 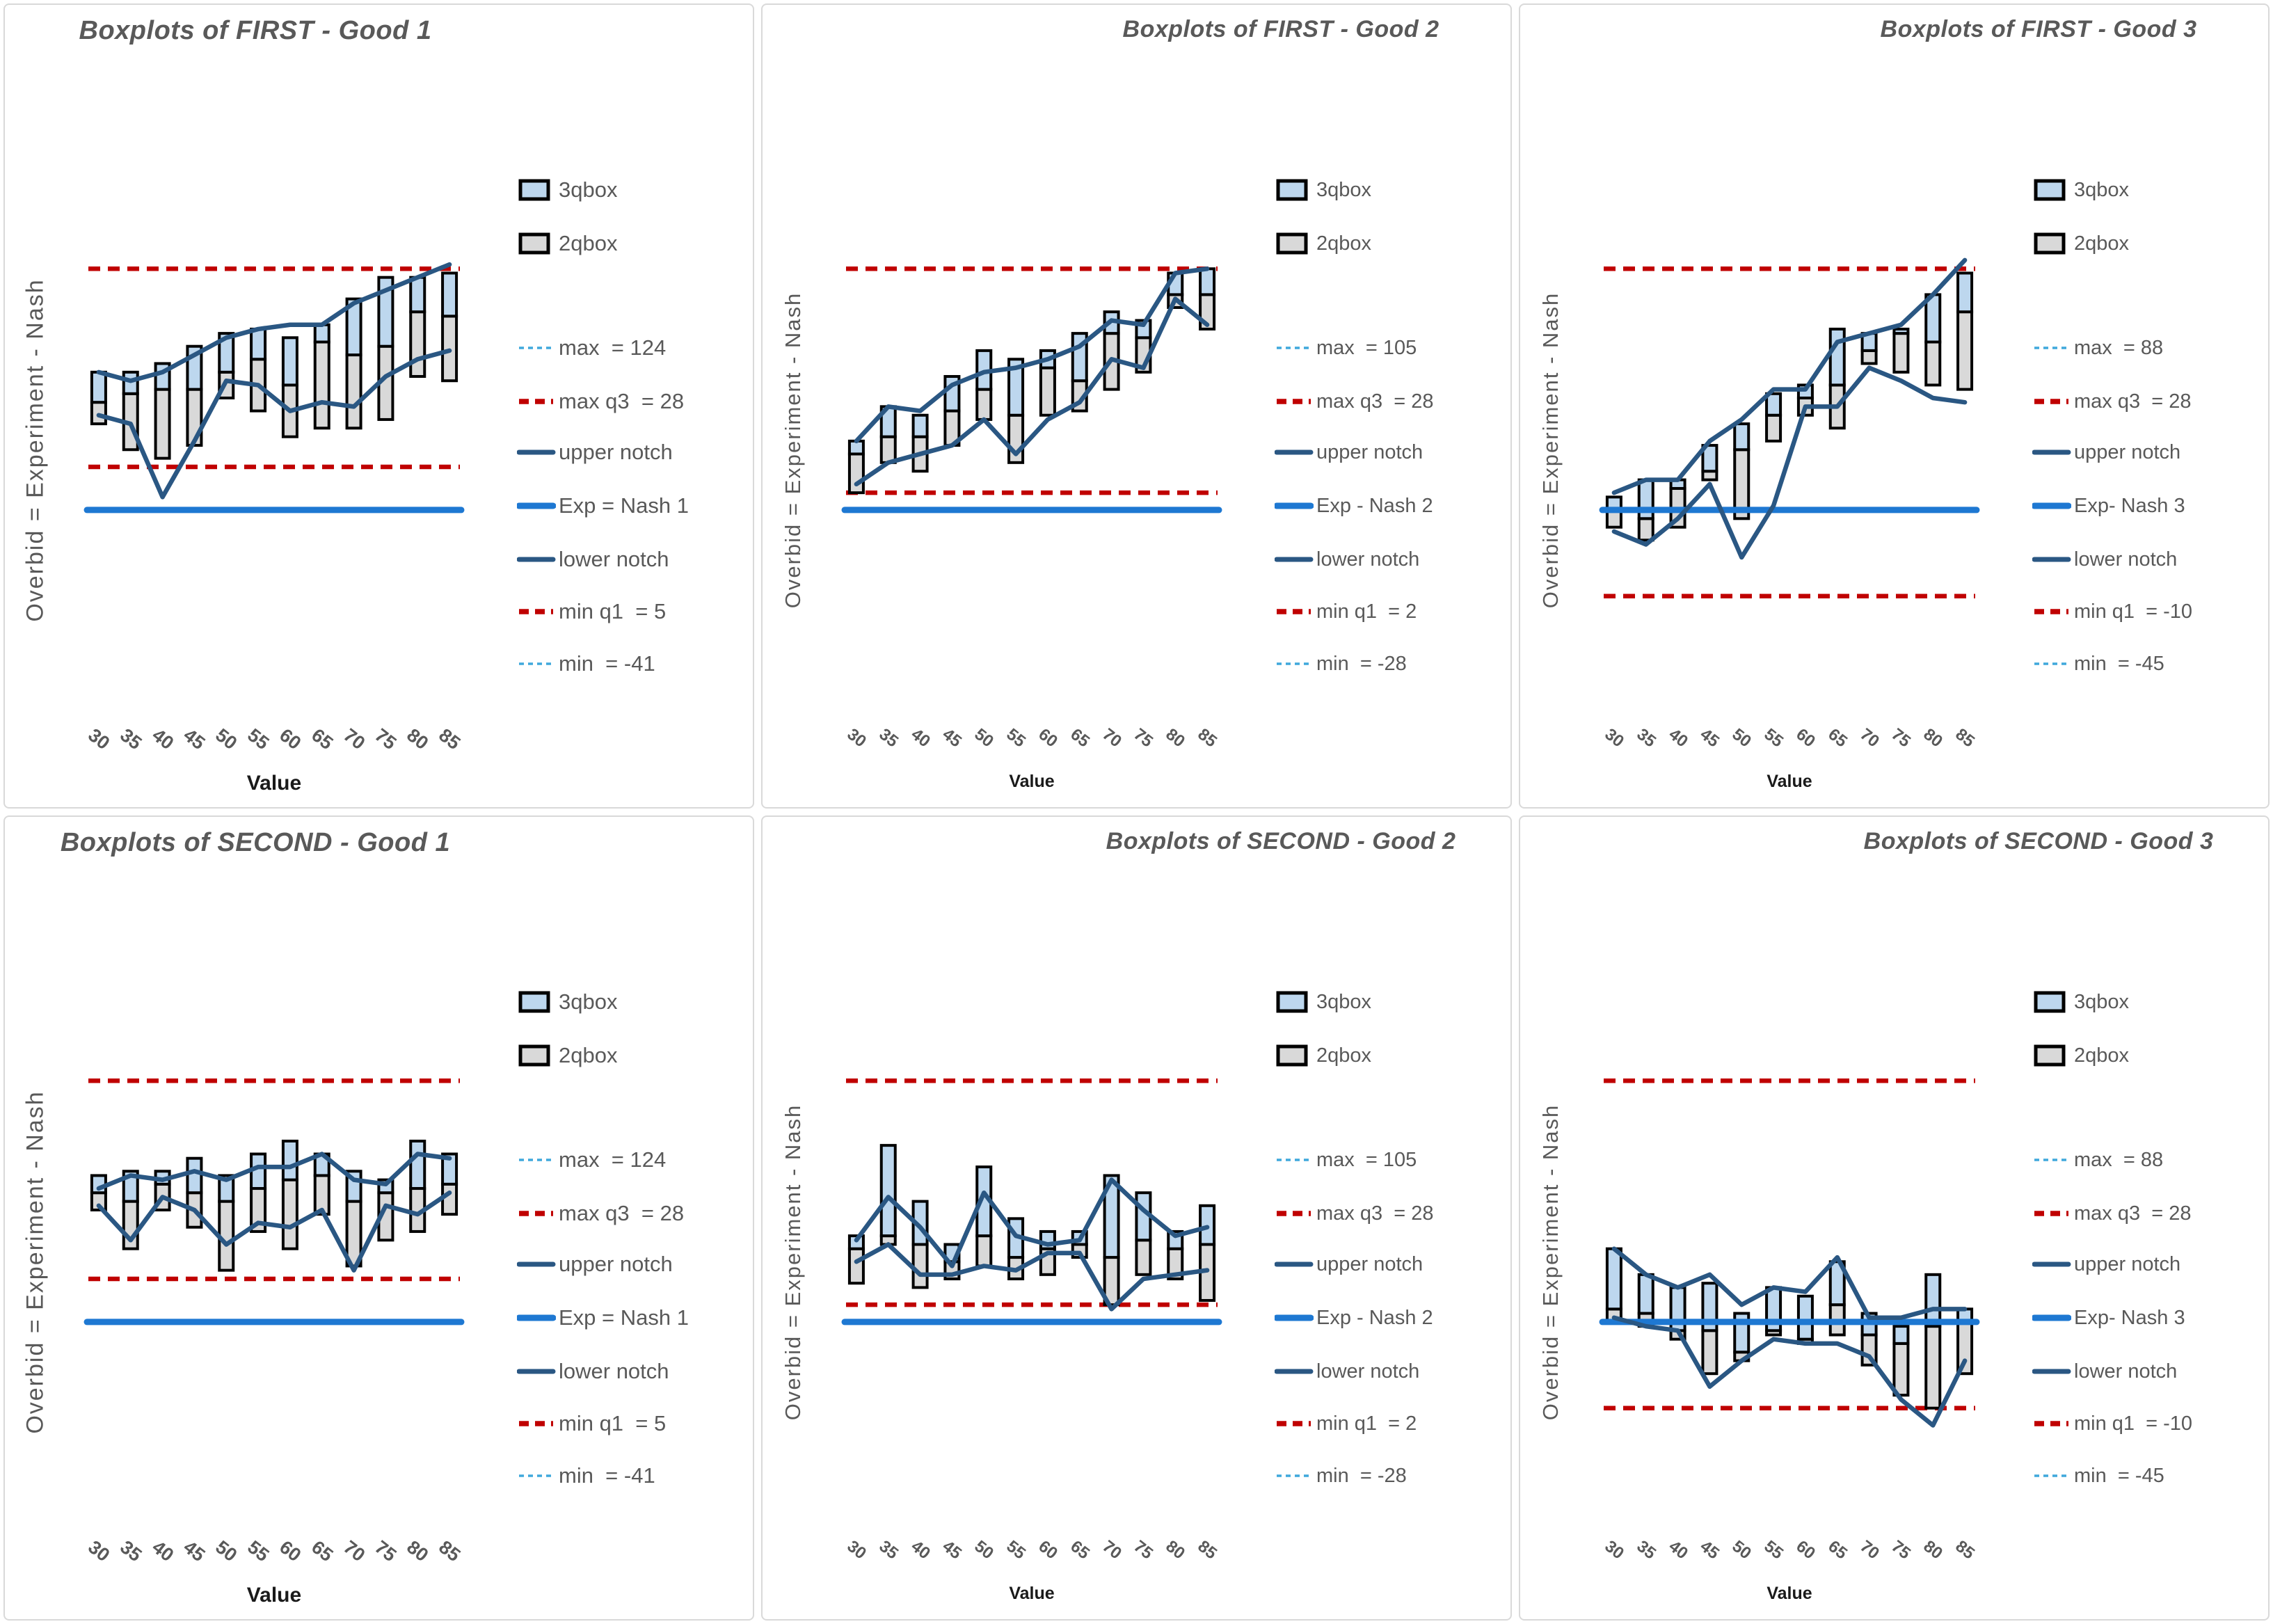 What do you see at coordinates (593, 559) in the screenshot?
I see `legend-item: lower notch` at bounding box center [593, 559].